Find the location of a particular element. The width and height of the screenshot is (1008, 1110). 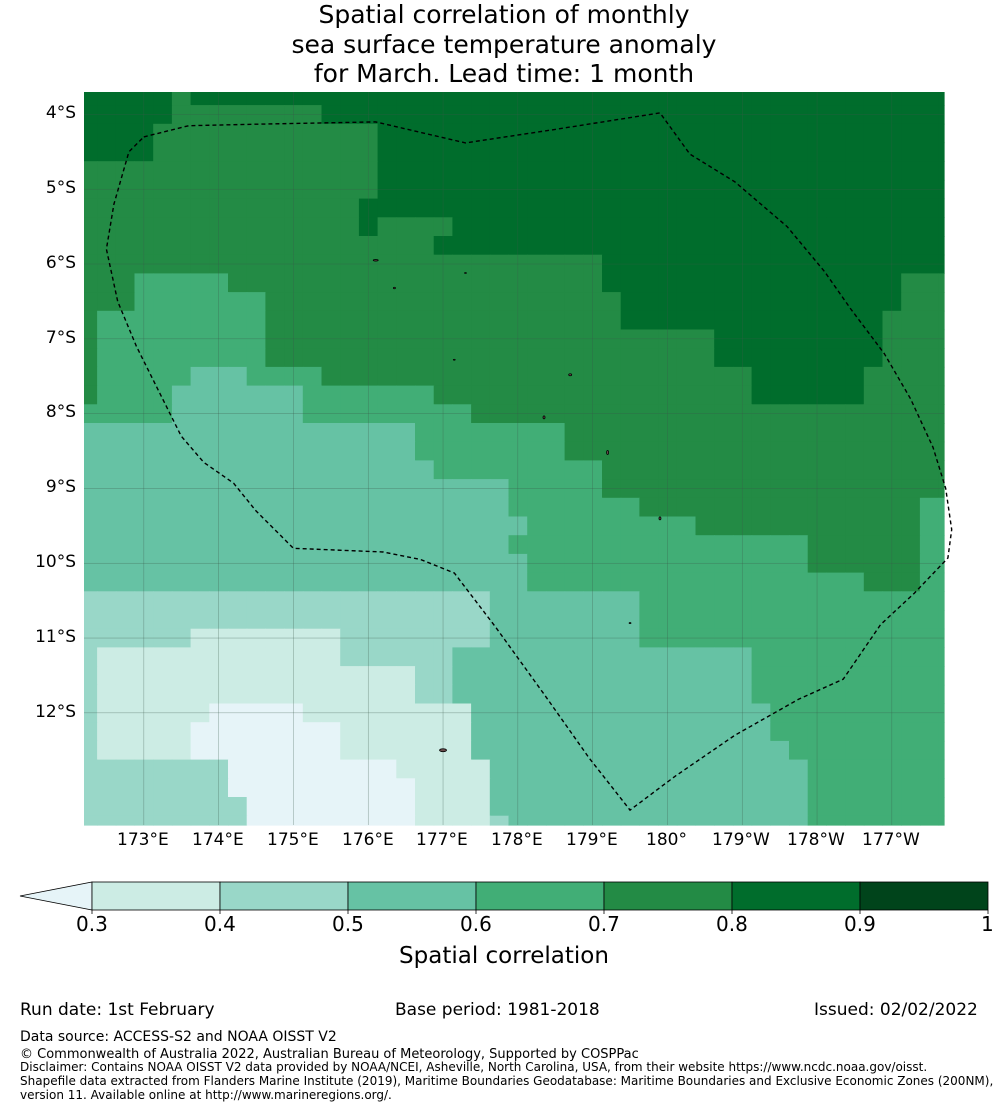

colorbar-segment is located at coordinates (412, 896).